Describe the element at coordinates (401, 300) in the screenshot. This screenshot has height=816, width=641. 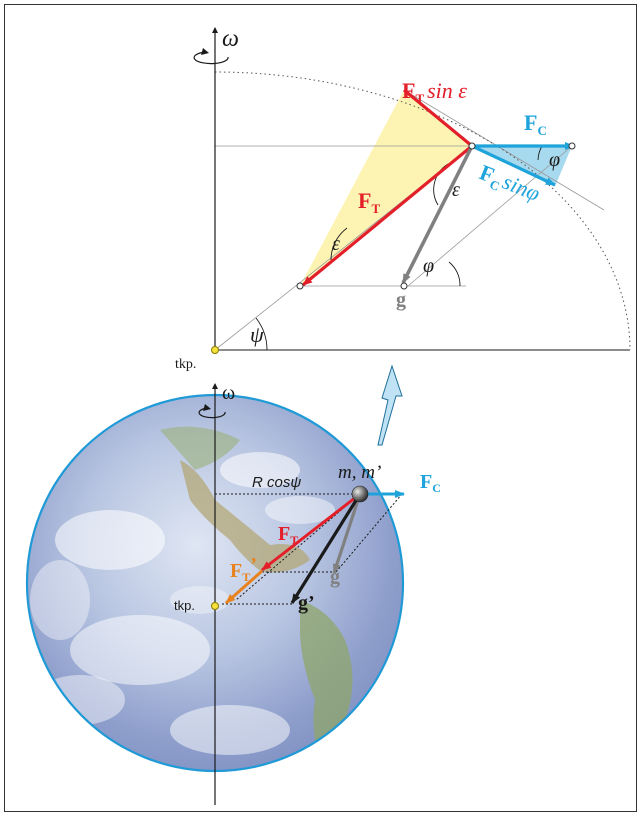
I see `g-label-top: g` at that location.